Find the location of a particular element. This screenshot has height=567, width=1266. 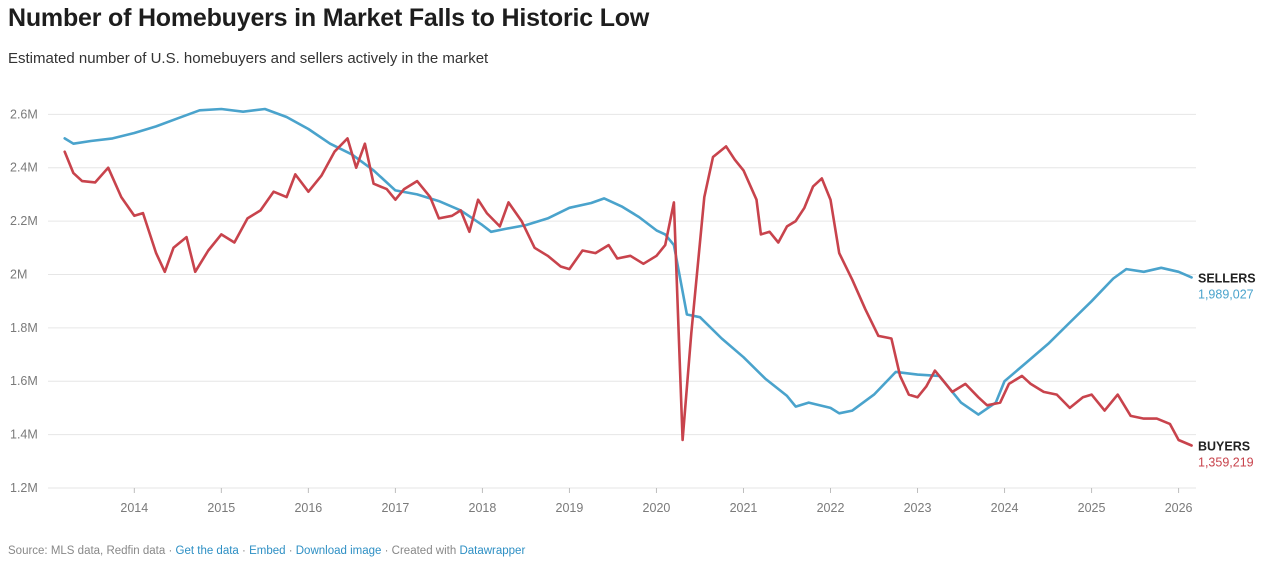

x-tick-label: 2026 is located at coordinates (1179, 508).